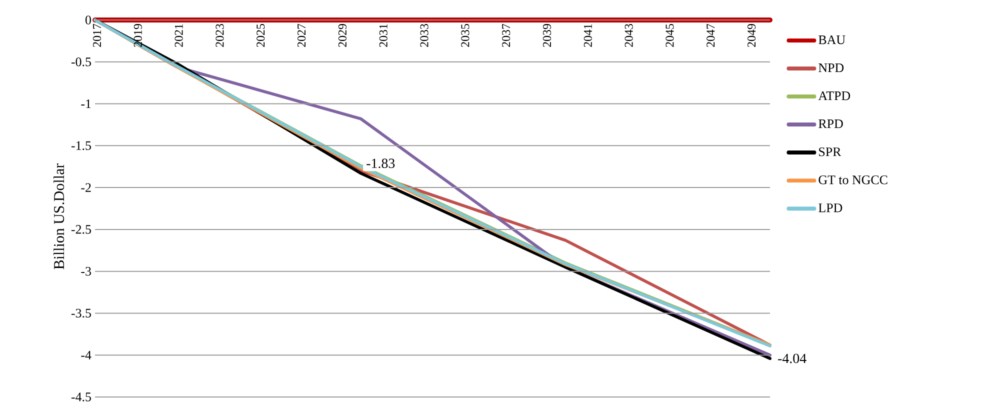 The image size is (982, 402). I want to click on legend-label: BAU, so click(832, 40).